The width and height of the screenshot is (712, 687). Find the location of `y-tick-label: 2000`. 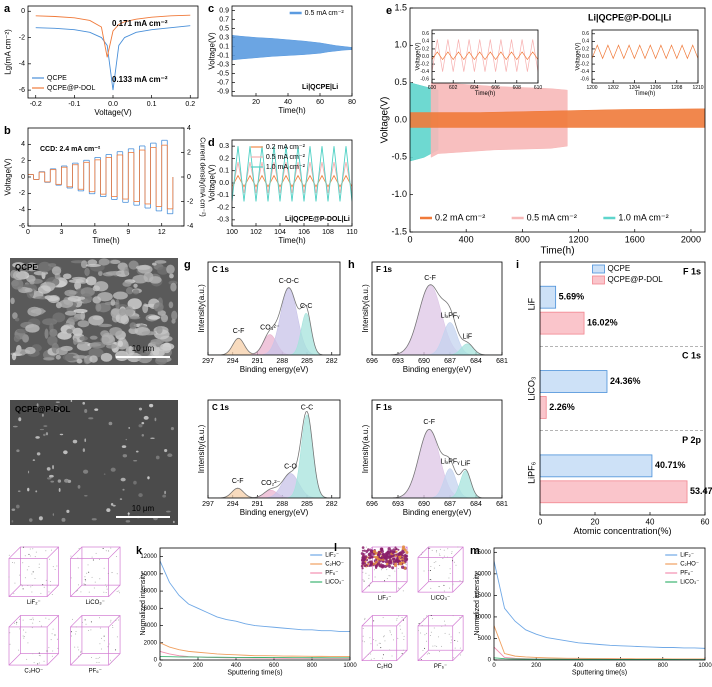

y-tick-label: 2000 is located at coordinates (151, 643).